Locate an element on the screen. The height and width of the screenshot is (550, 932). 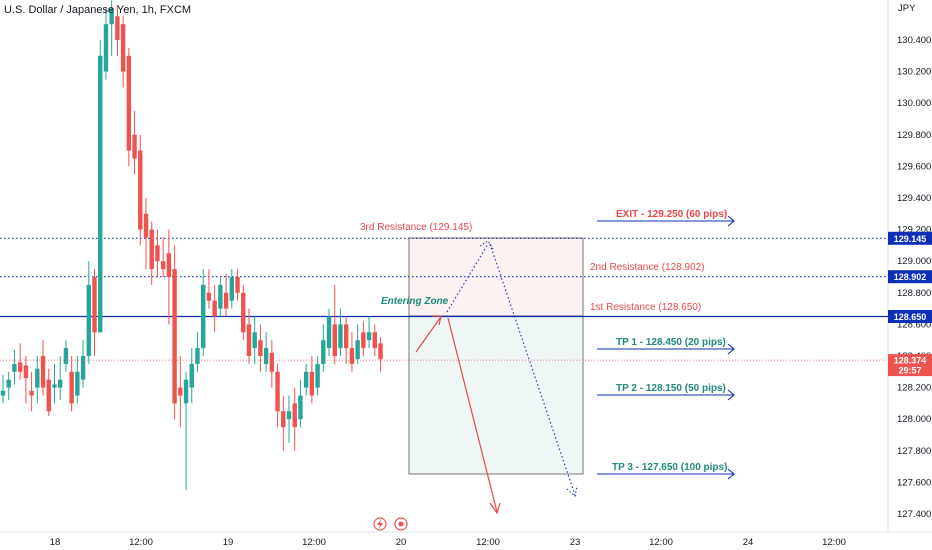
level-badge-r2 is located at coordinates (910, 277).